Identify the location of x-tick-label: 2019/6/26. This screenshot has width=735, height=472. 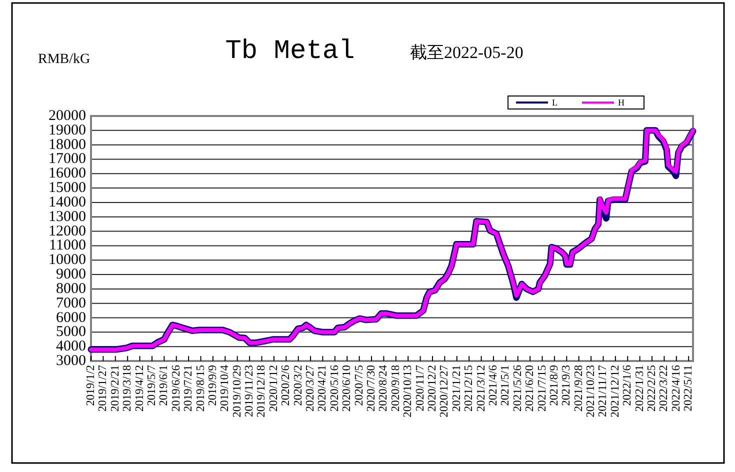
(176, 388).